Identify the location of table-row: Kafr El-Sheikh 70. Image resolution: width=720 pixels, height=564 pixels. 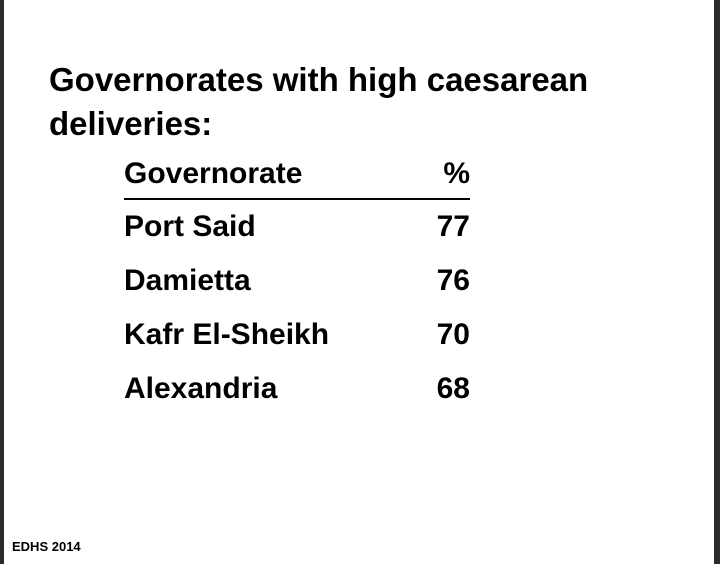
(297, 335).